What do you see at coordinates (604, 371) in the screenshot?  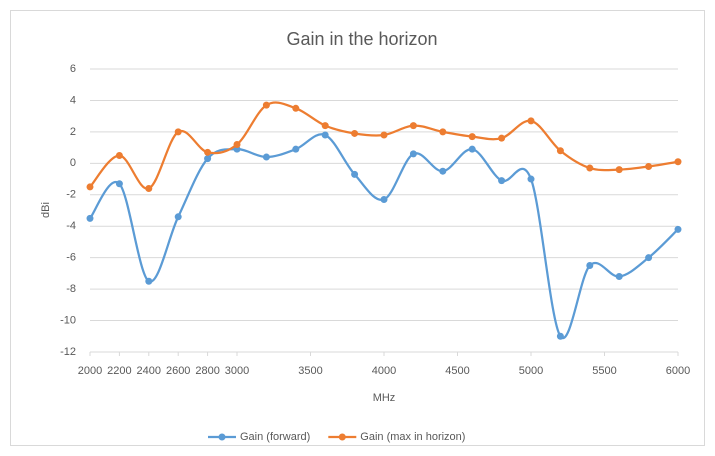 I see `x-tick-label: 5500` at bounding box center [604, 371].